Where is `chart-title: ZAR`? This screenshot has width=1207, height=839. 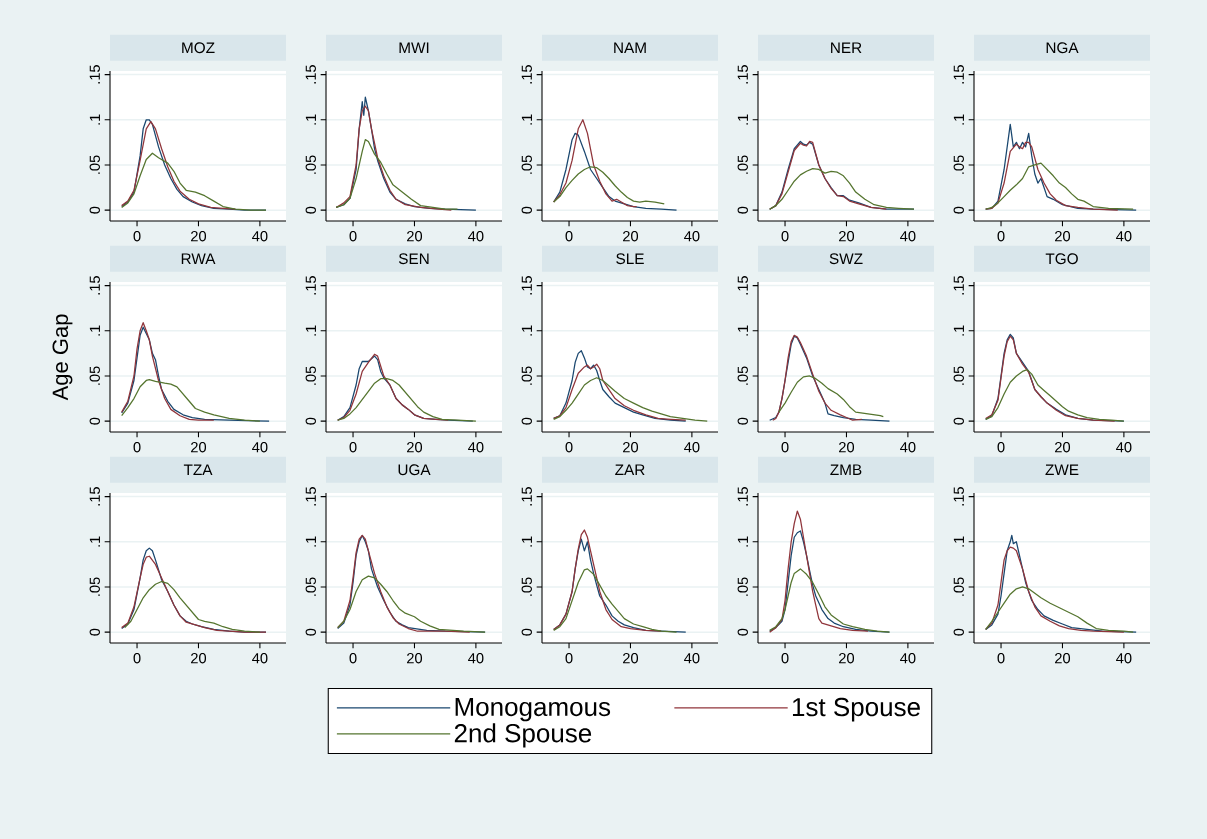
chart-title: ZAR is located at coordinates (630, 469).